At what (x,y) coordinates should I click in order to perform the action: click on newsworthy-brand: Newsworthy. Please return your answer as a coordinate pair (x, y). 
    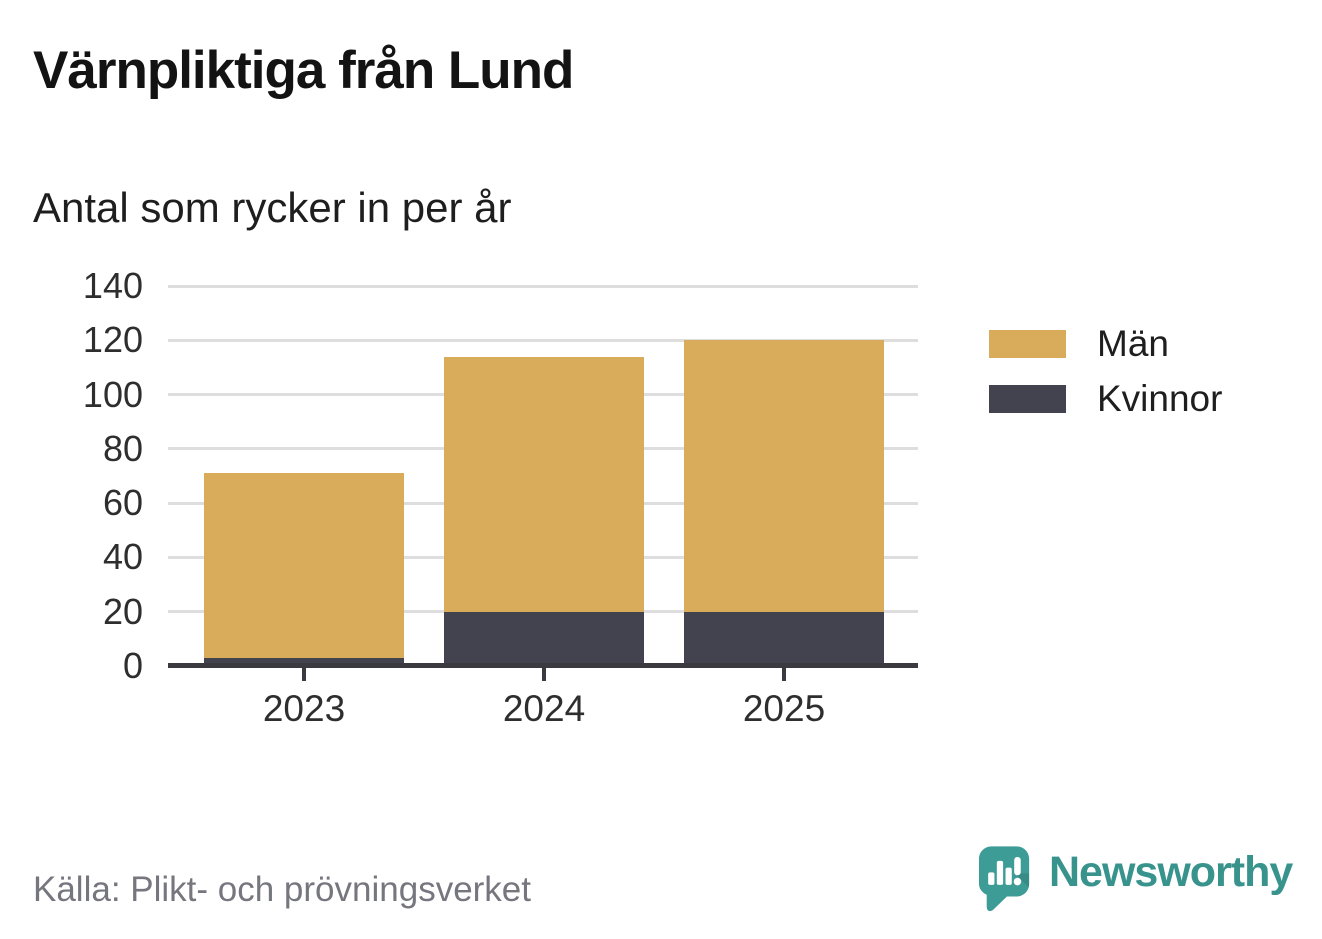
    Looking at the image, I should click on (1136, 883).